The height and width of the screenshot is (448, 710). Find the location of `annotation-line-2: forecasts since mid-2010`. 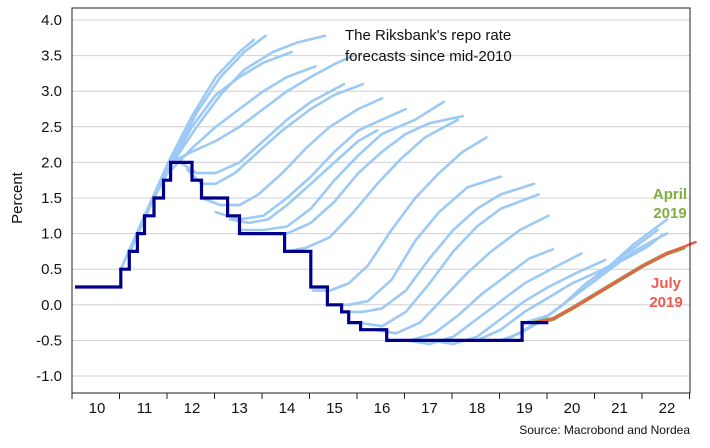

annotation-line-2: forecasts since mid-2010 is located at coordinates (428, 56).